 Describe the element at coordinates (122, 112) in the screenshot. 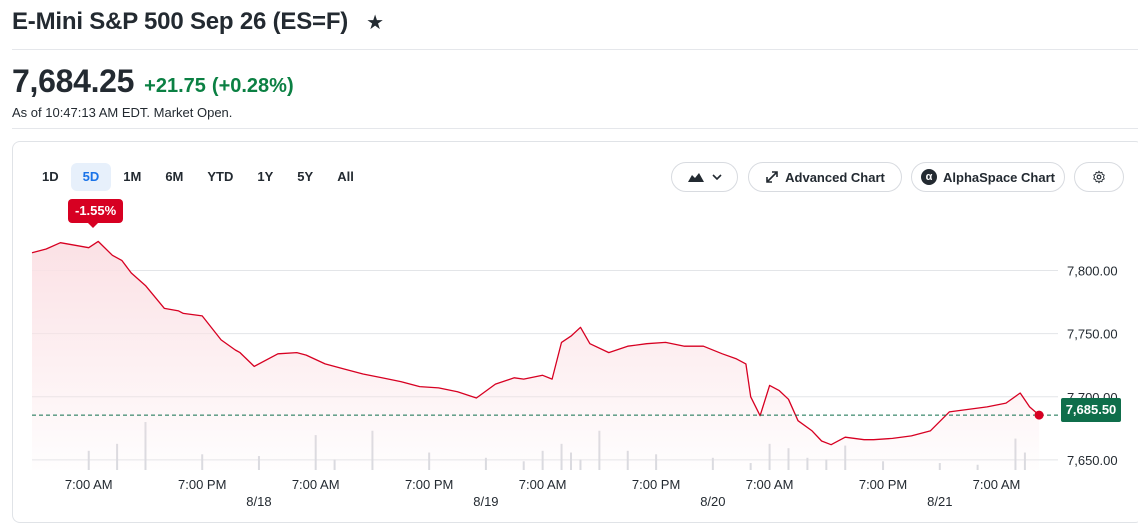

I see `market-status: As of 10:47:13 AM EDT. Market Open.` at that location.